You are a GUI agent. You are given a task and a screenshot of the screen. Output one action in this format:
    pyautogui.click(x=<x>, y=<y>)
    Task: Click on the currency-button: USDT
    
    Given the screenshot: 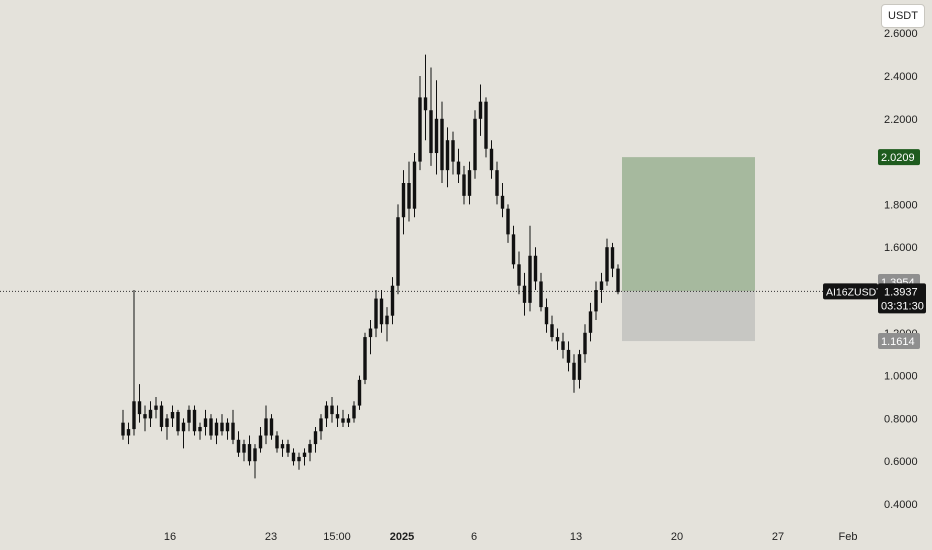 What is the action you would take?
    pyautogui.click(x=903, y=16)
    